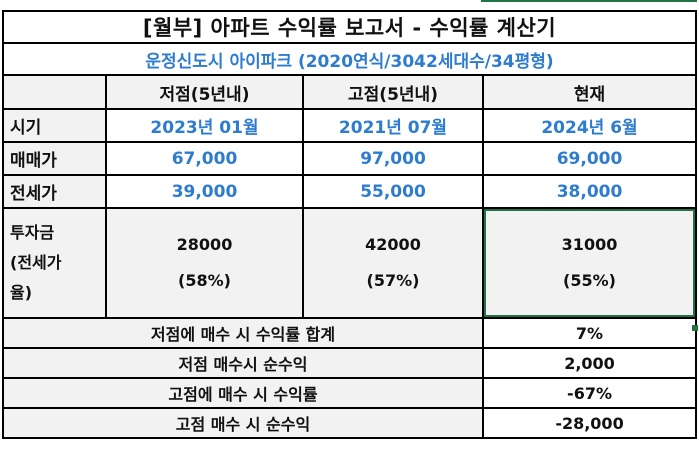  Describe the element at coordinates (393, 158) in the screenshot. I see `sale-high: 97,000` at that location.